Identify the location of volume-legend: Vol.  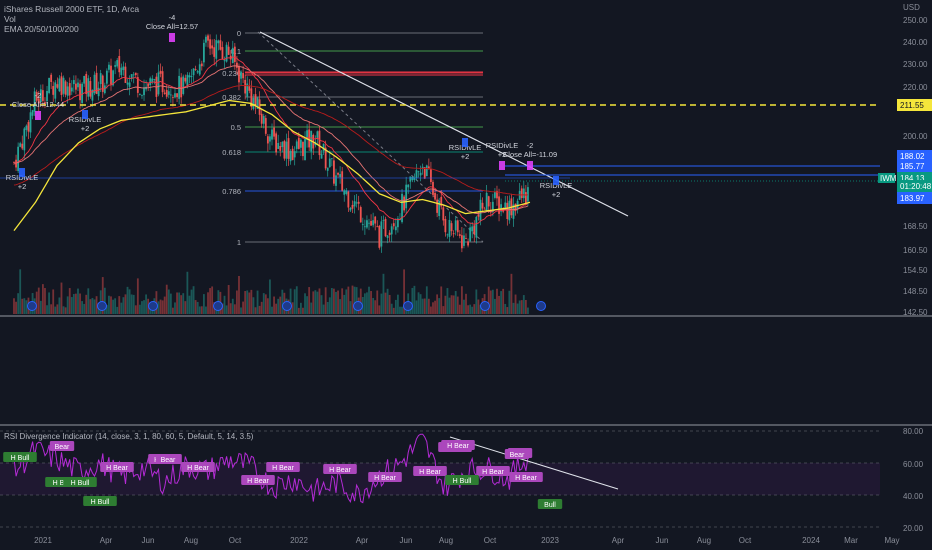
(10, 19).